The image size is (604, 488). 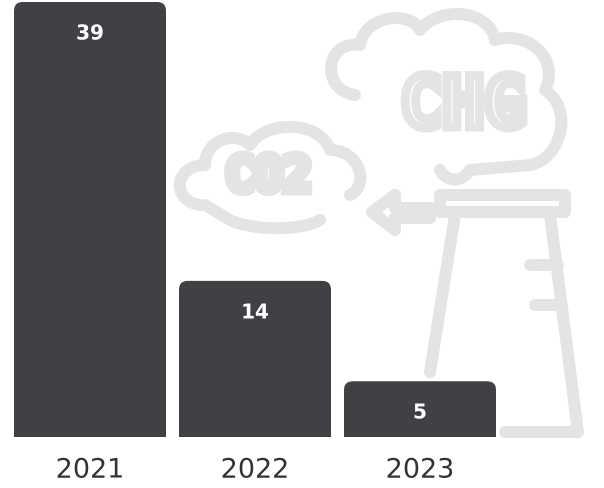 I want to click on x-tick-label: 2021, so click(x=90, y=469).